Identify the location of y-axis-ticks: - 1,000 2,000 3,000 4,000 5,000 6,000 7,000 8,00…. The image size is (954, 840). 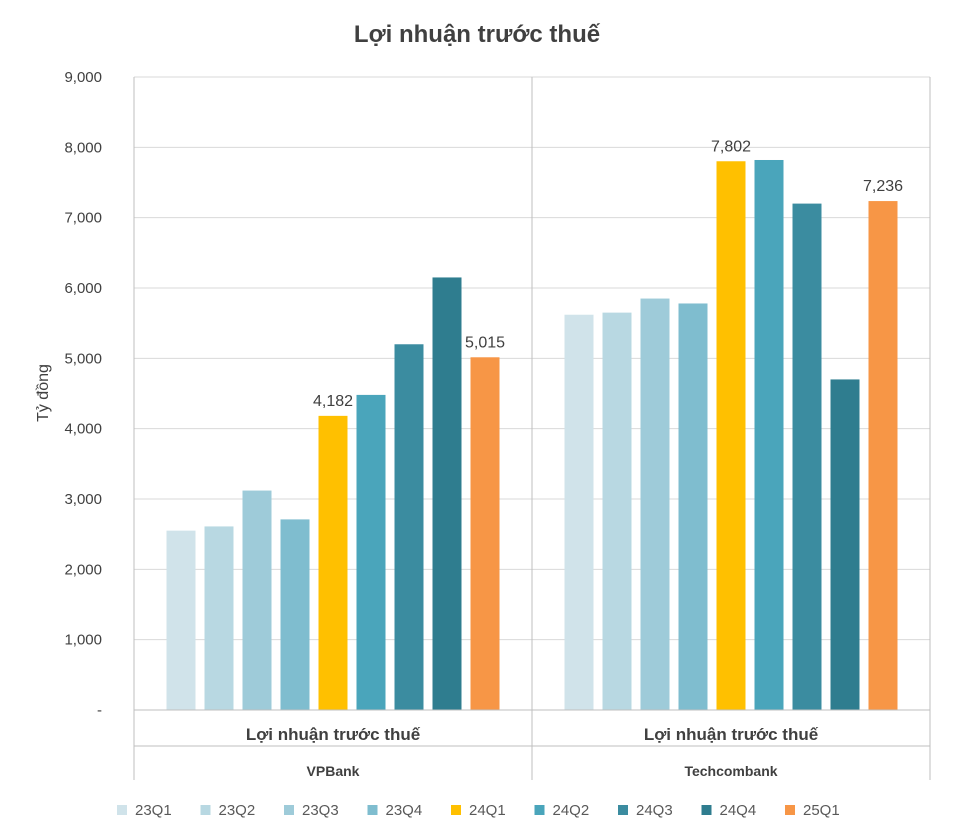
(83, 394).